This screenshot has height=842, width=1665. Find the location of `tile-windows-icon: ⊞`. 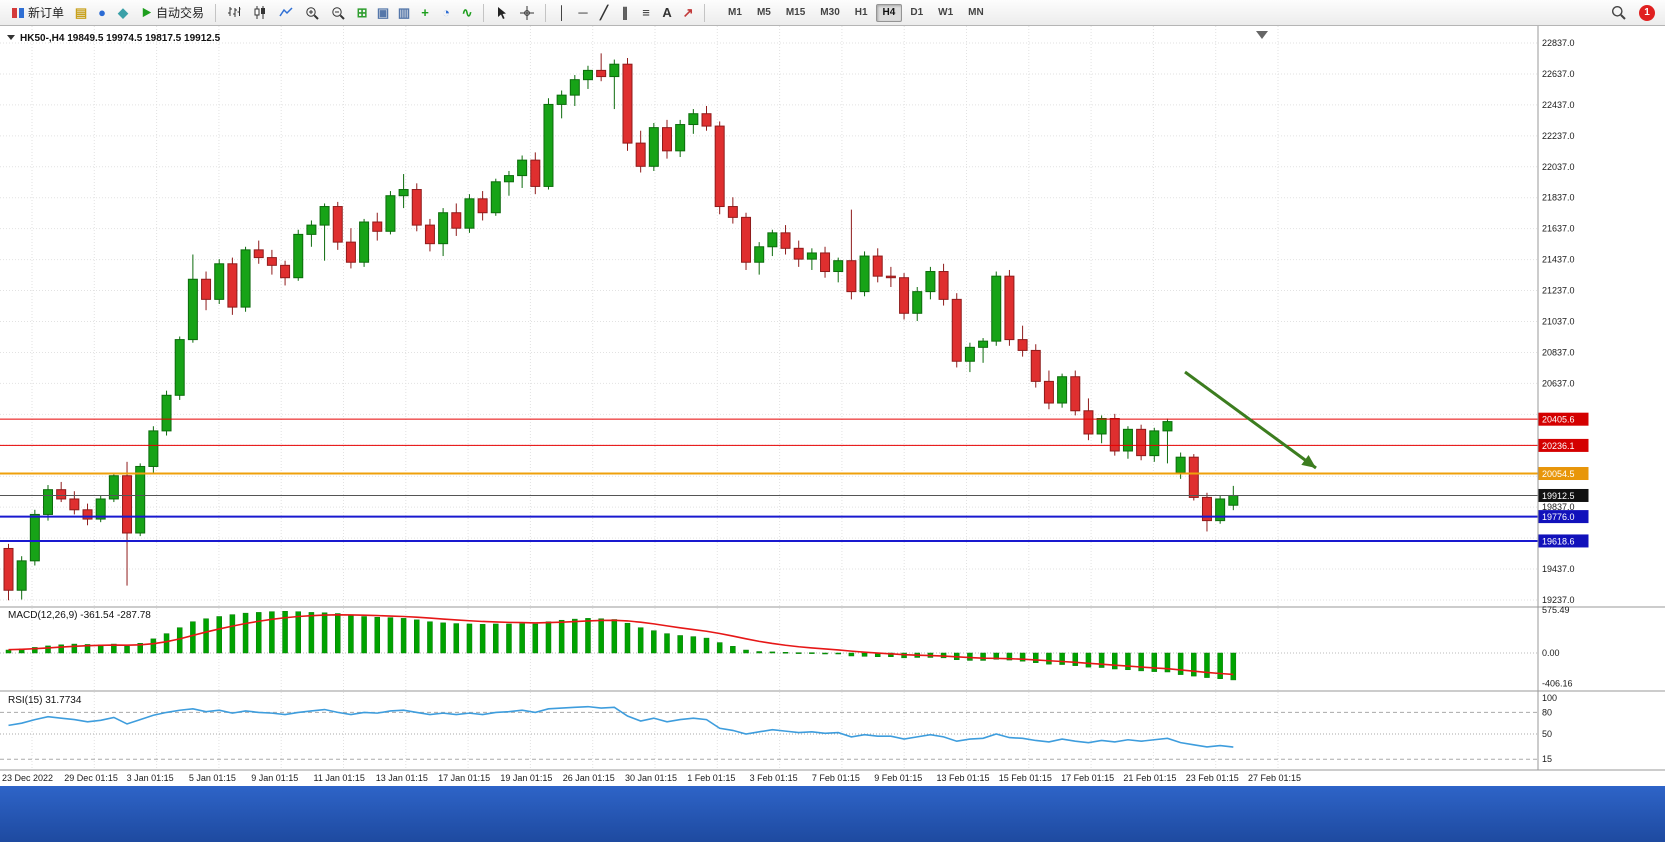

tile-windows-icon: ⊞ is located at coordinates (362, 13).